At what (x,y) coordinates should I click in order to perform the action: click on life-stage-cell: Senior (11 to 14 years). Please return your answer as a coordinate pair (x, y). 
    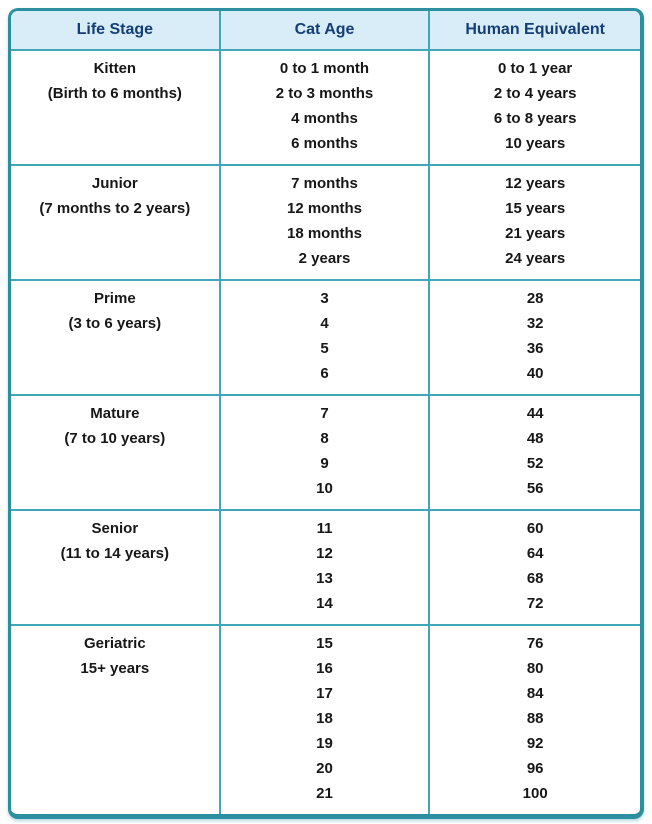
    Looking at the image, I should click on (116, 567).